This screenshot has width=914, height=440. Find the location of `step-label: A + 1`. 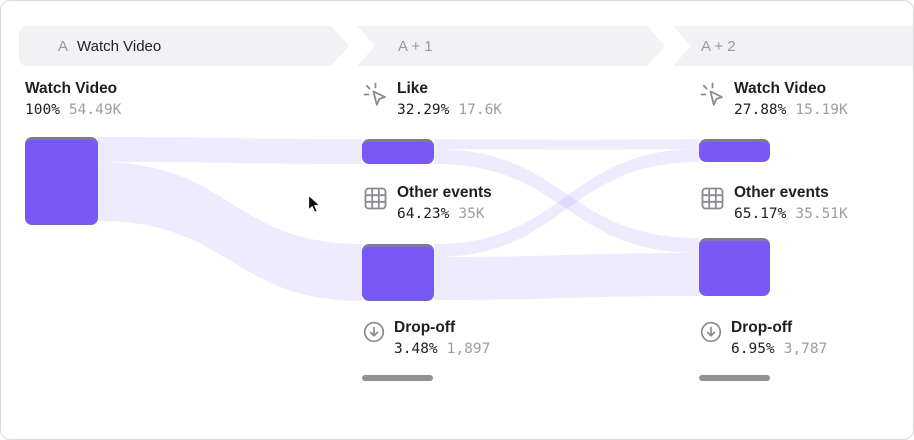

step-label: A + 1 is located at coordinates (415, 46).